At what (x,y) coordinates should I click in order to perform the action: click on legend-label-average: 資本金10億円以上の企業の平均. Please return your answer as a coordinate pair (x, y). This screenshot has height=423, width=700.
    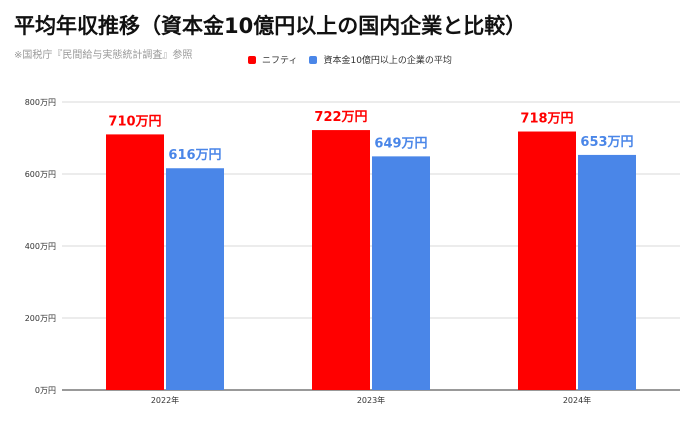
    Looking at the image, I should click on (387, 61).